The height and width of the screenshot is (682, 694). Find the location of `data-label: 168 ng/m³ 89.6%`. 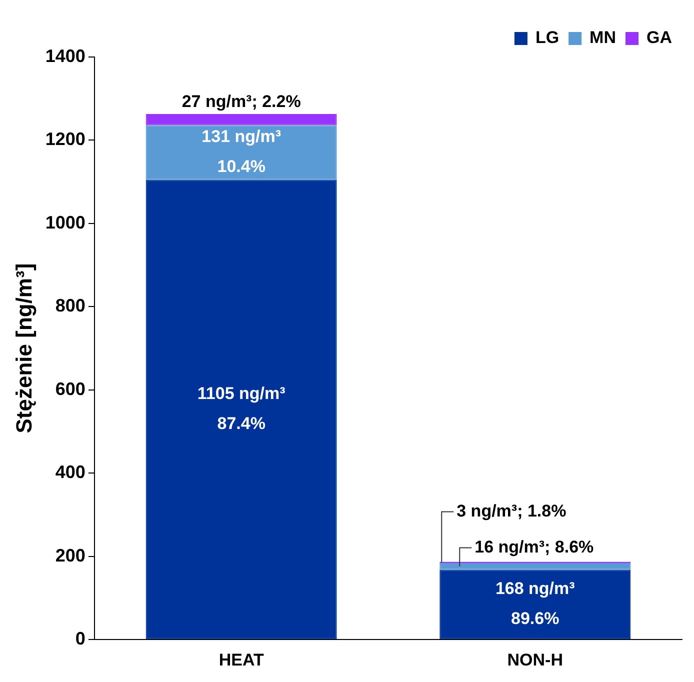

data-label: 168 ng/m³ 89.6% is located at coordinates (535, 603).